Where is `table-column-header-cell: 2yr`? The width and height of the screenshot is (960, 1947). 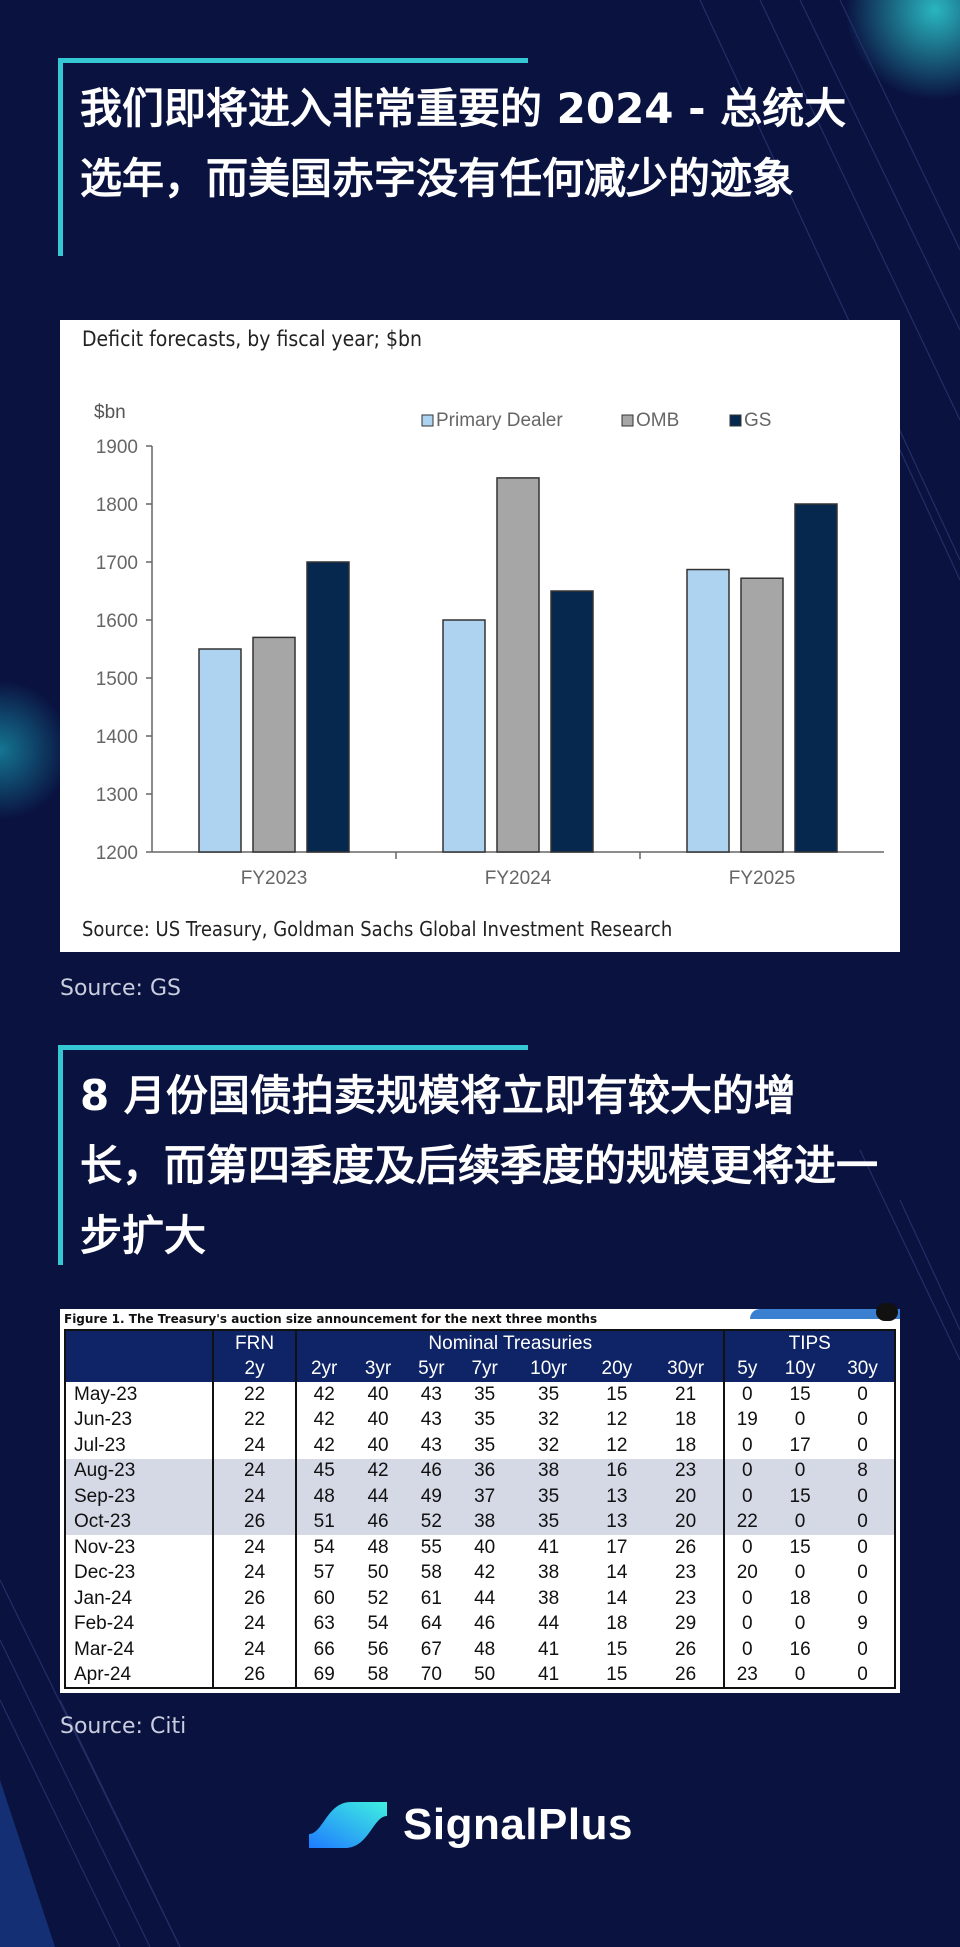 table-column-header-cell: 2yr is located at coordinates (324, 1369).